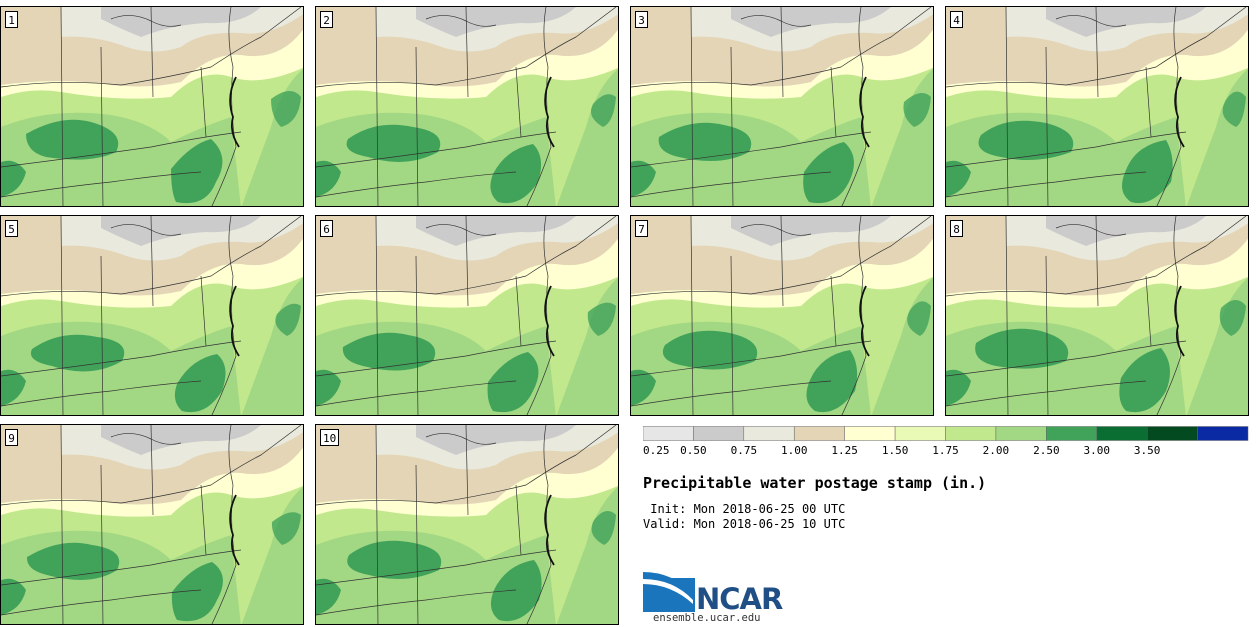 This screenshot has height=627, width=1260. What do you see at coordinates (815, 483) in the screenshot?
I see `chart-title: Precipitable water postage stamp (in.)` at bounding box center [815, 483].